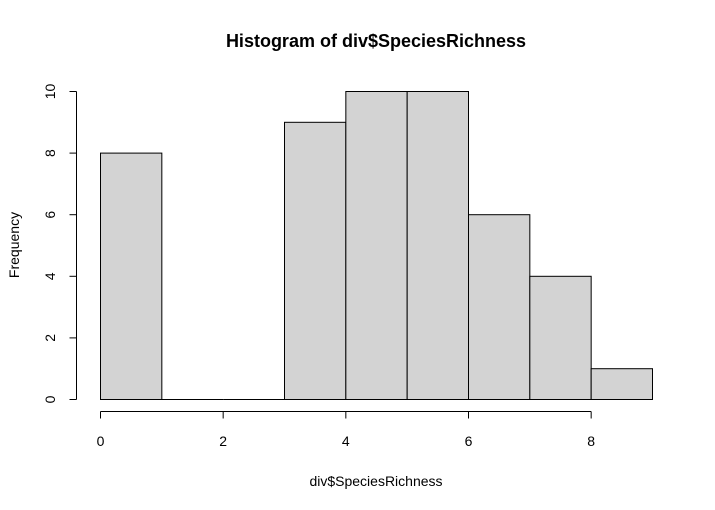 The image size is (715, 510). Describe the element at coordinates (14, 245) in the screenshot. I see `y-axis-label: Frequency` at that location.